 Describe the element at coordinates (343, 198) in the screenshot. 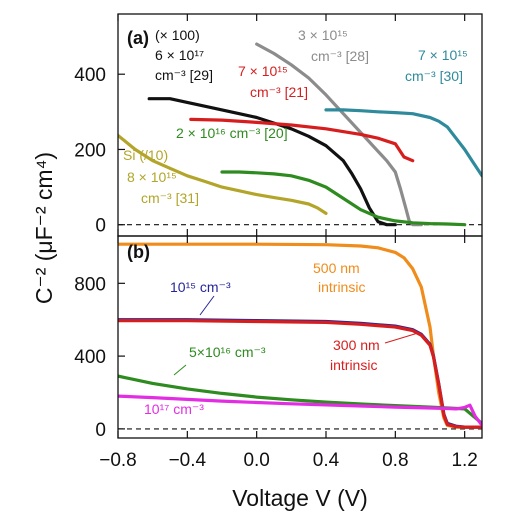

I see `series-line-green` at that location.